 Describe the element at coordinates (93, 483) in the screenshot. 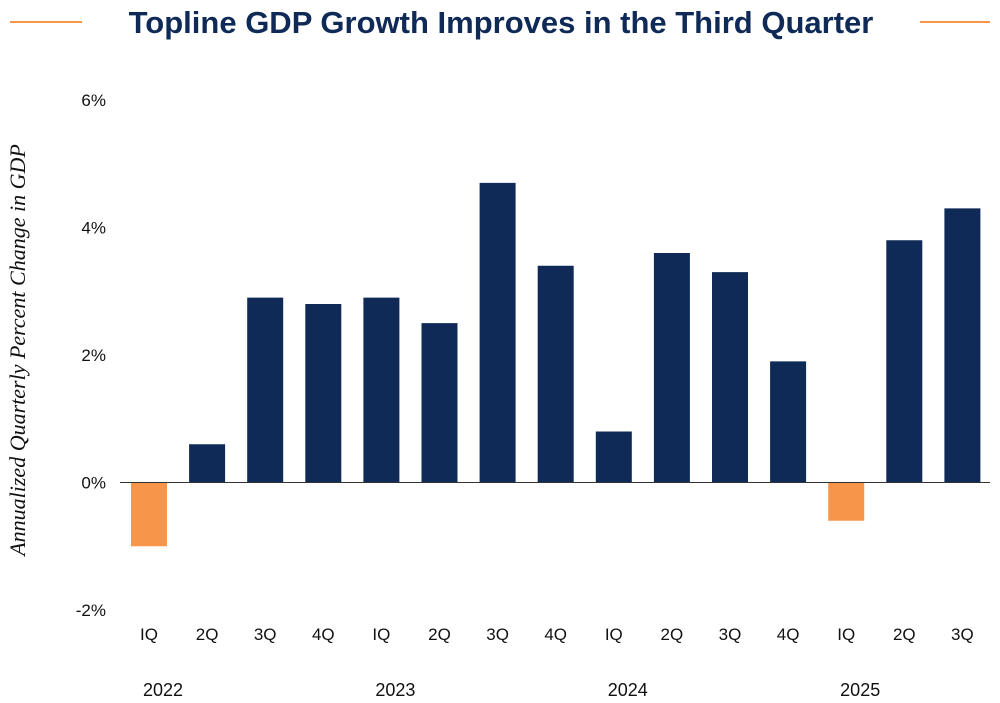

I see `y-tick-label: 0%` at that location.